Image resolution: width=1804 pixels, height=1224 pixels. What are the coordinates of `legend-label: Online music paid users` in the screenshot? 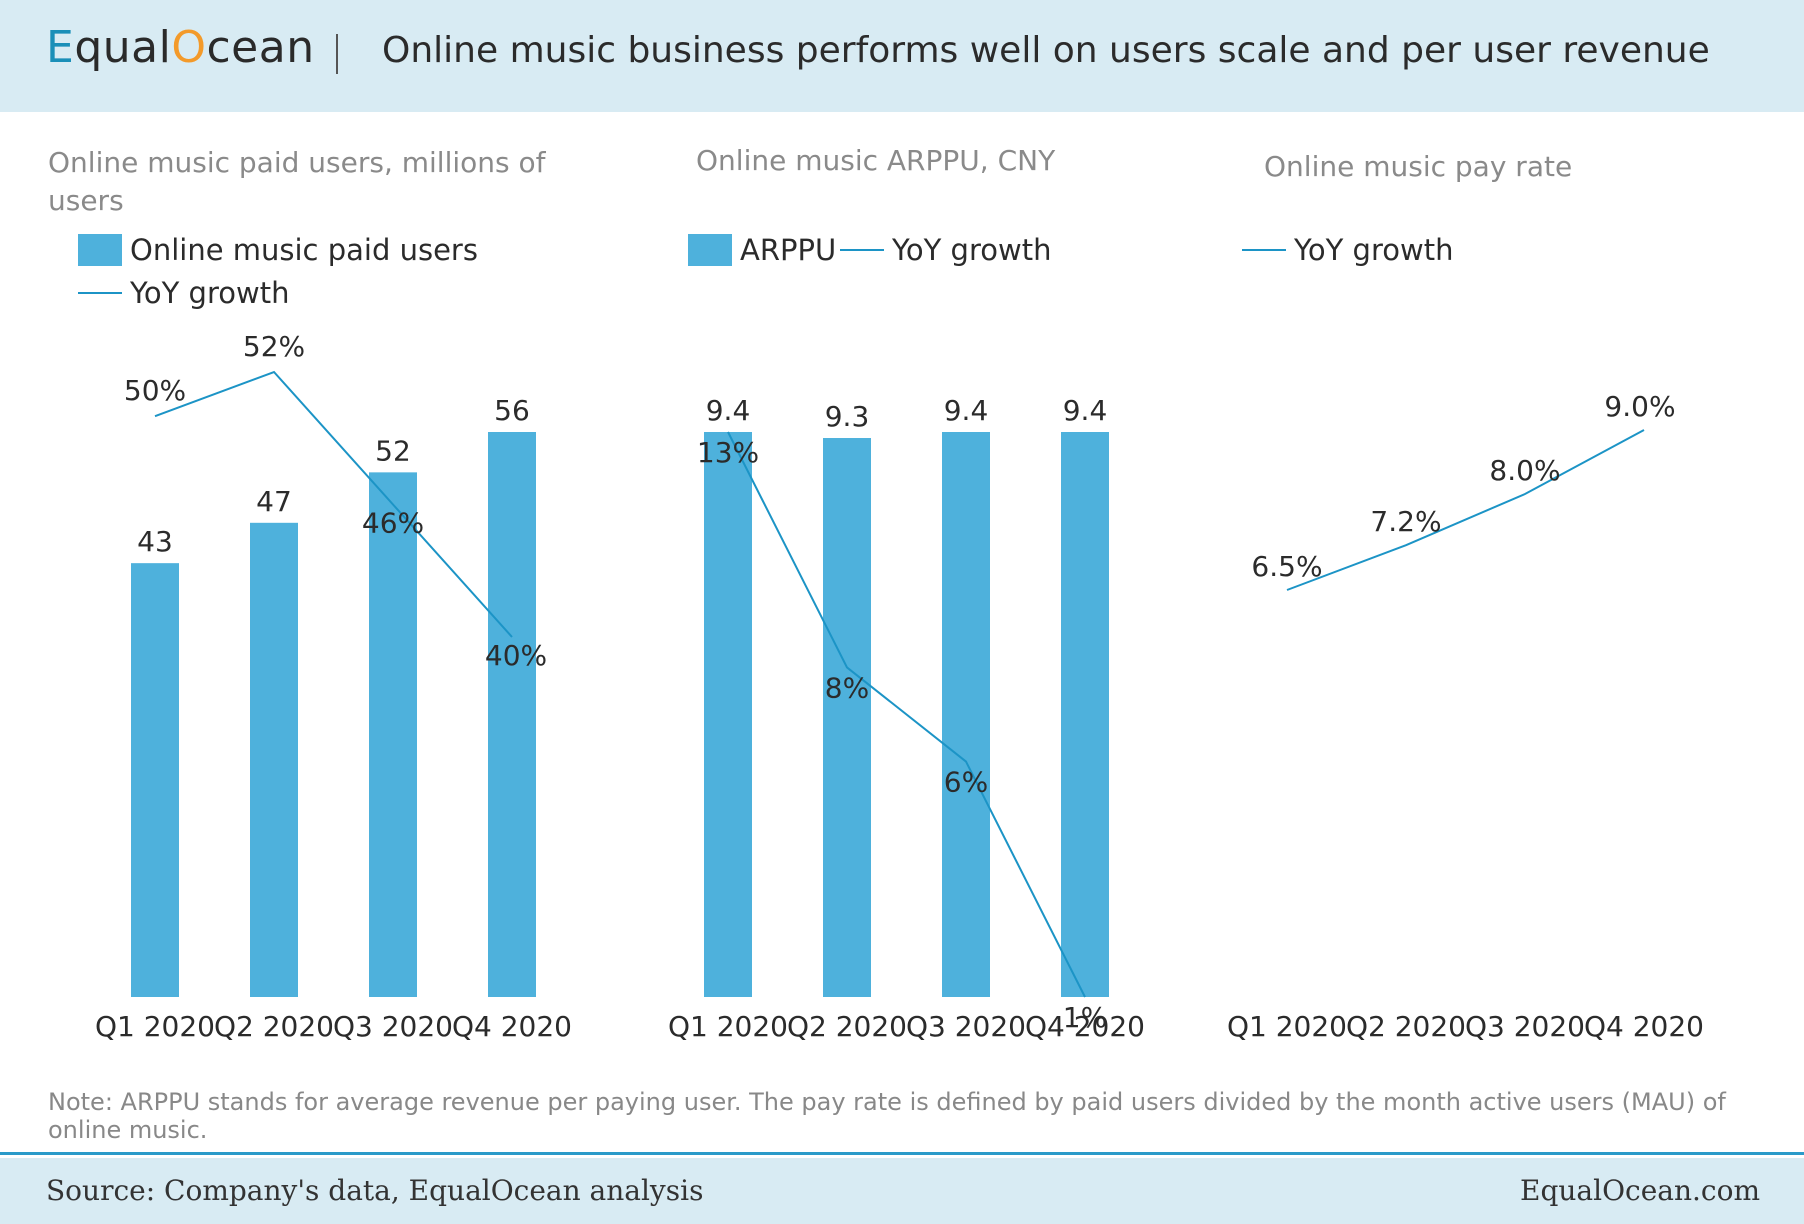 It's located at (304, 250).